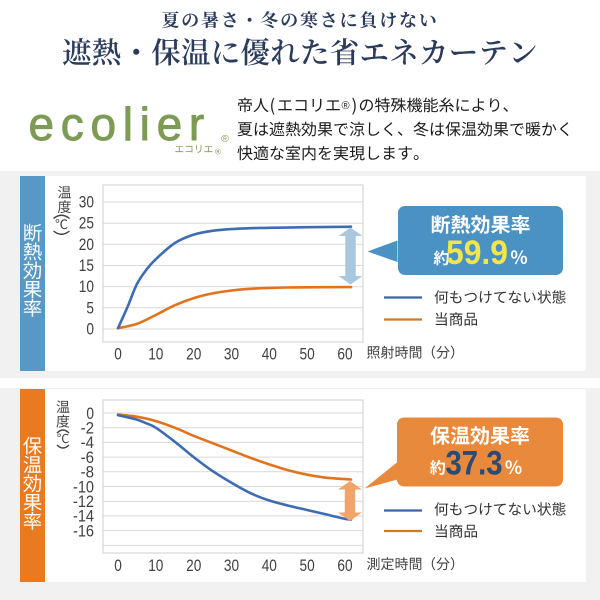 Image resolution: width=600 pixels, height=600 pixels. I want to click on svg-text: 25, so click(86, 224).